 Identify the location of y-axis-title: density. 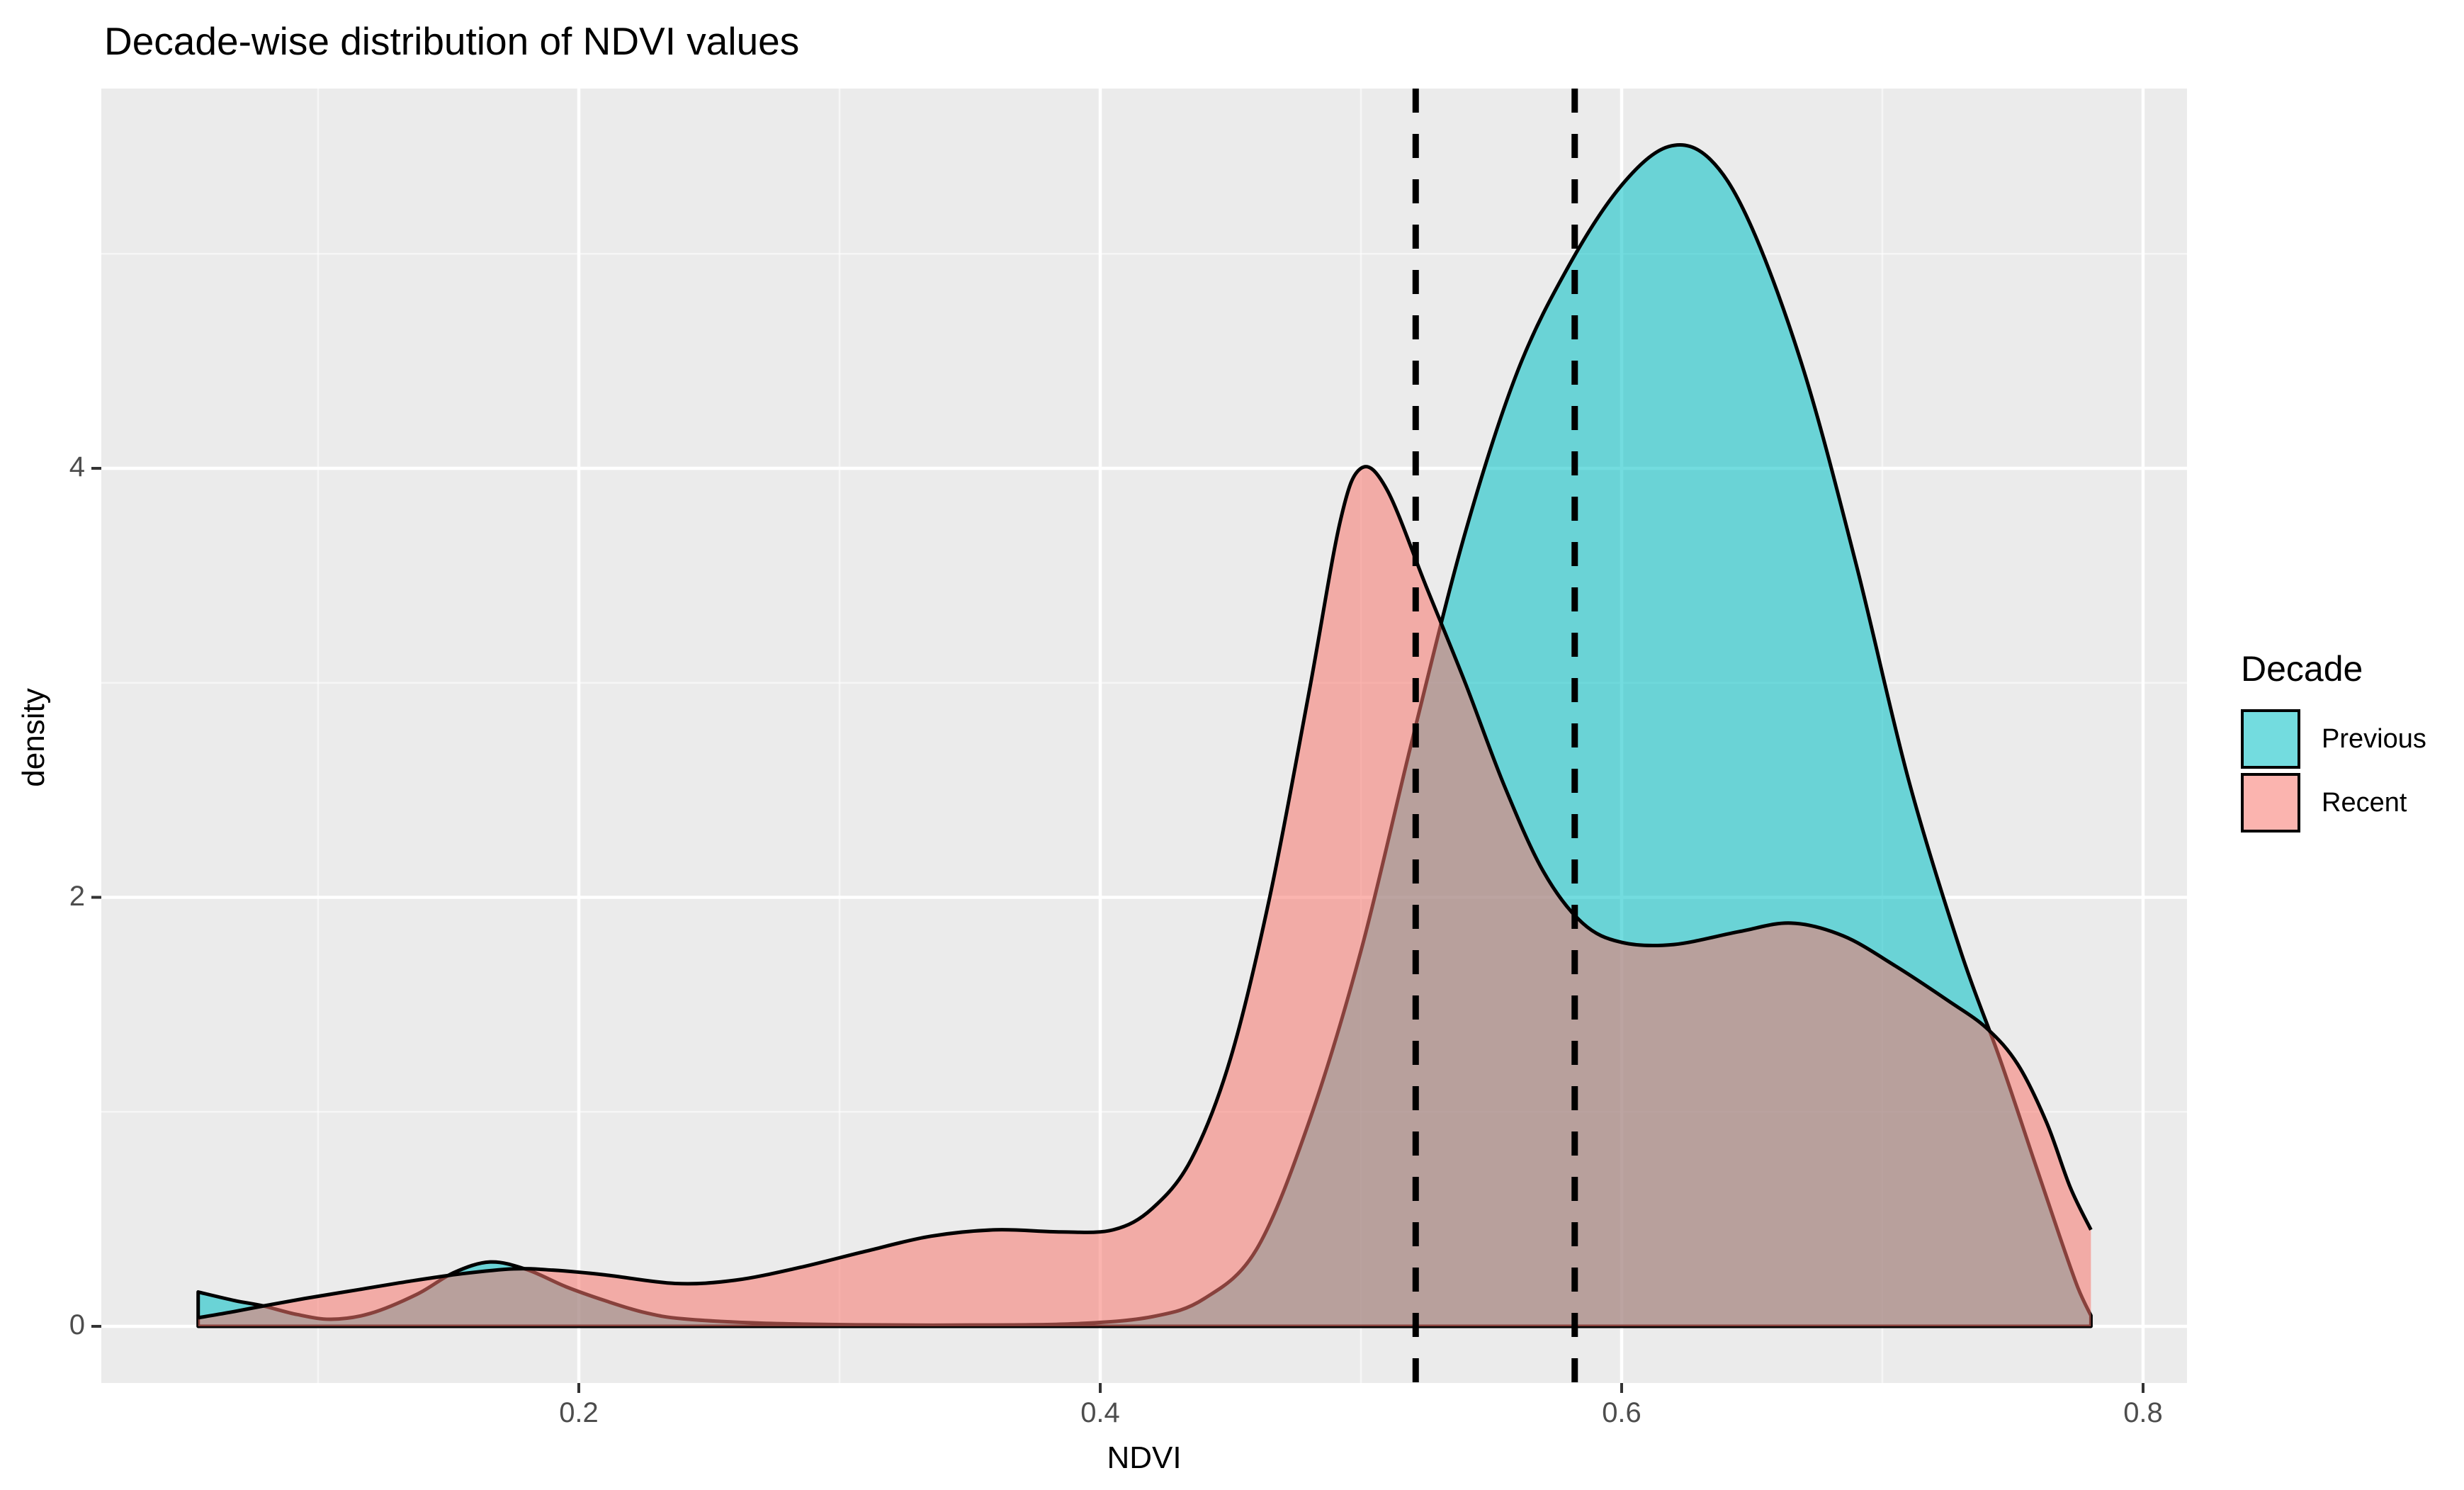
(33, 738).